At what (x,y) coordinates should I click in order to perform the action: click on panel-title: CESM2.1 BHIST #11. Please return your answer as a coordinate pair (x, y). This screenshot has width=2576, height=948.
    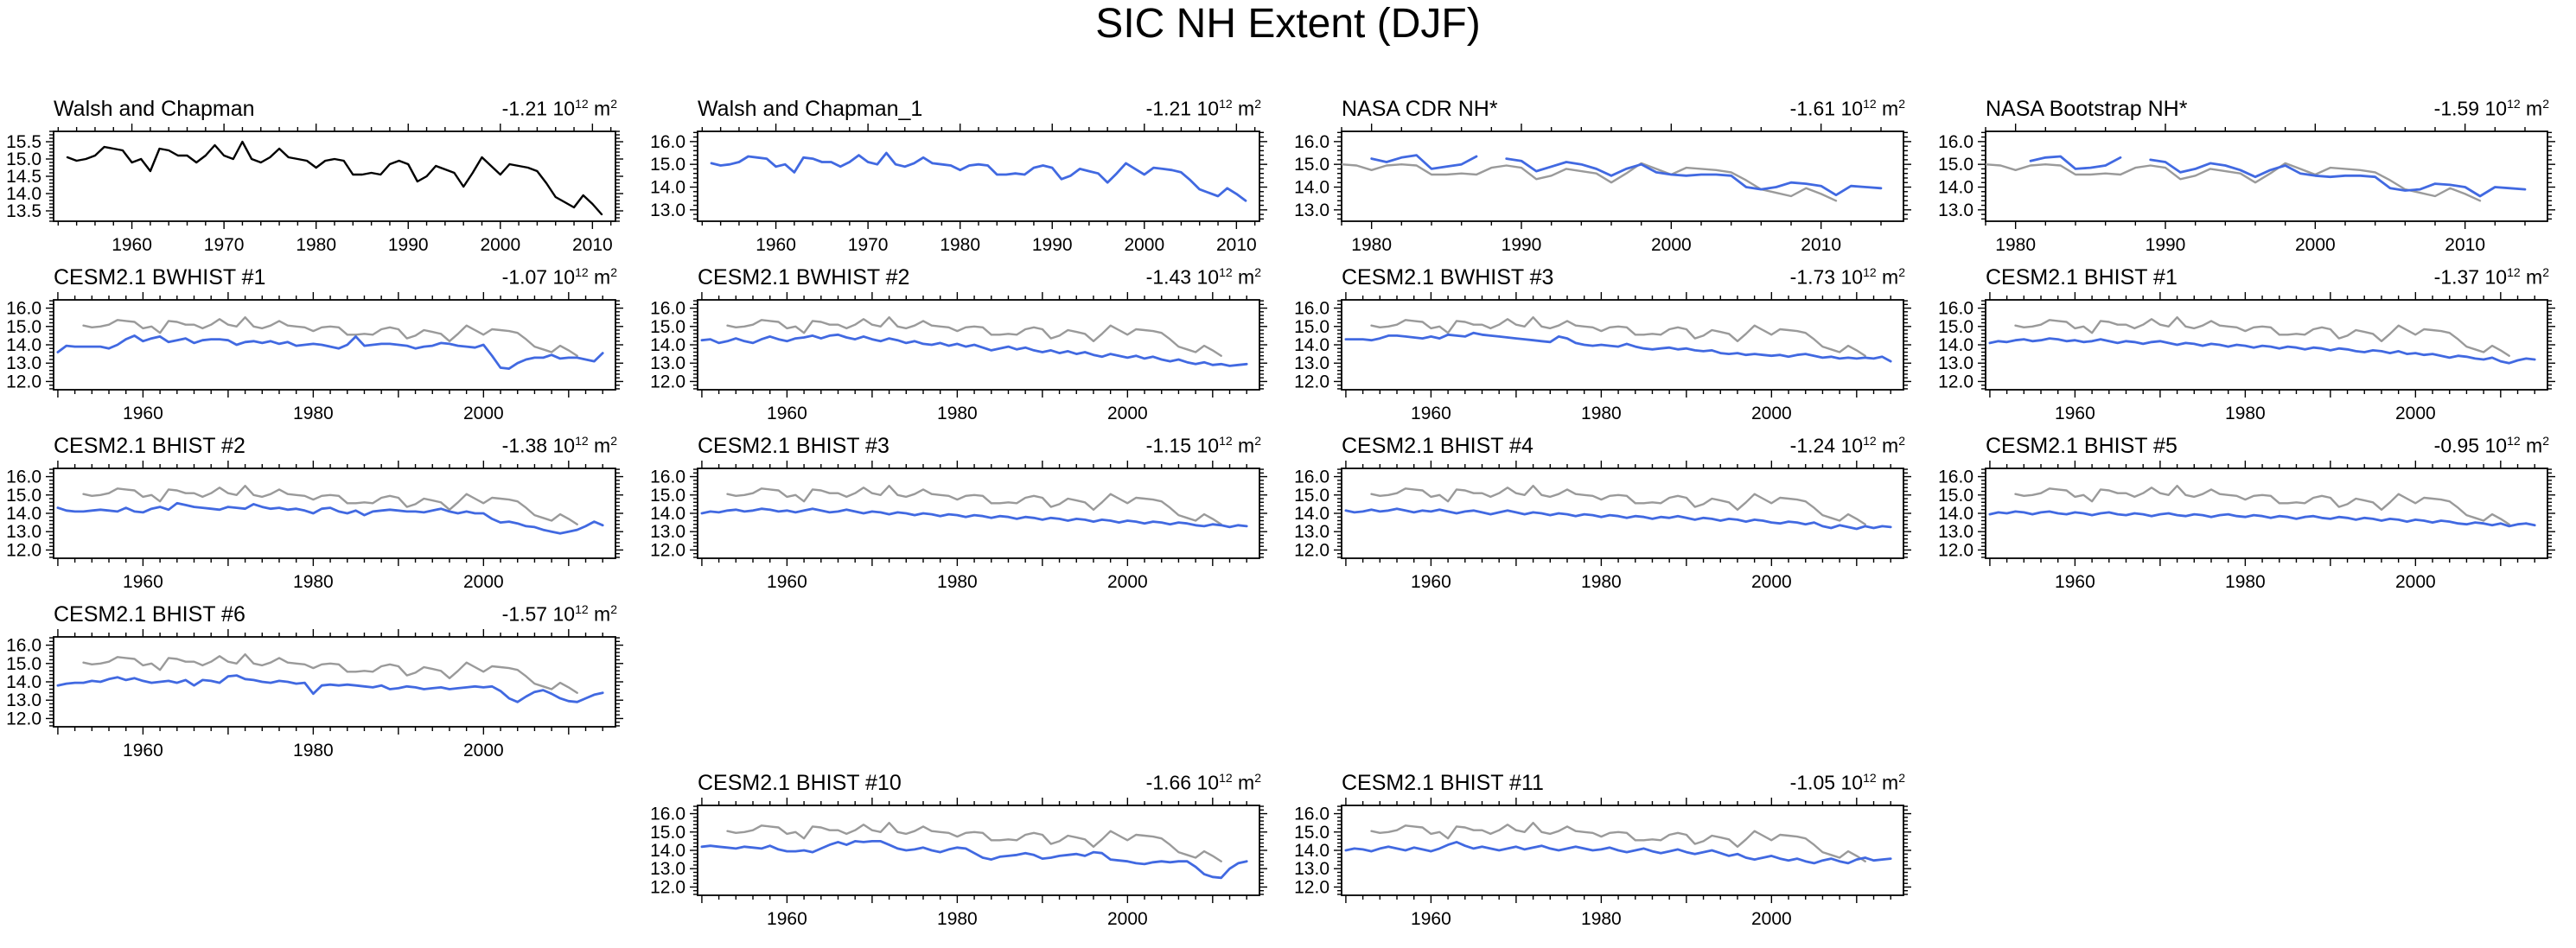
    Looking at the image, I should click on (1443, 783).